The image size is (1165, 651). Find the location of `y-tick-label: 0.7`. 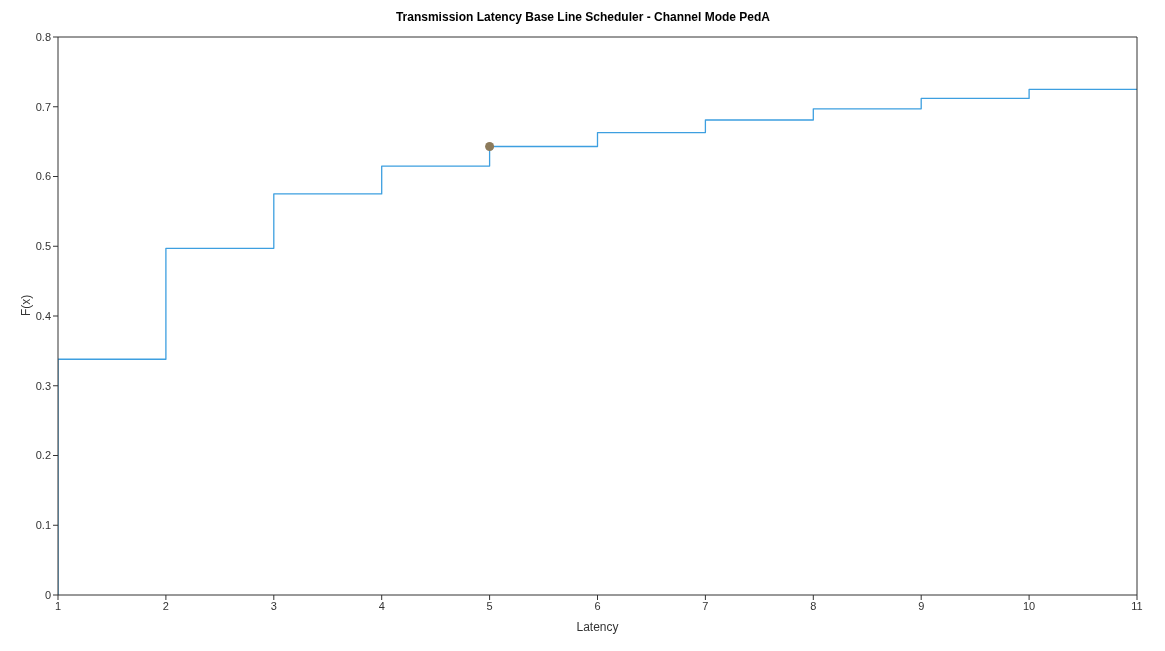

y-tick-label: 0.7 is located at coordinates (43, 106).